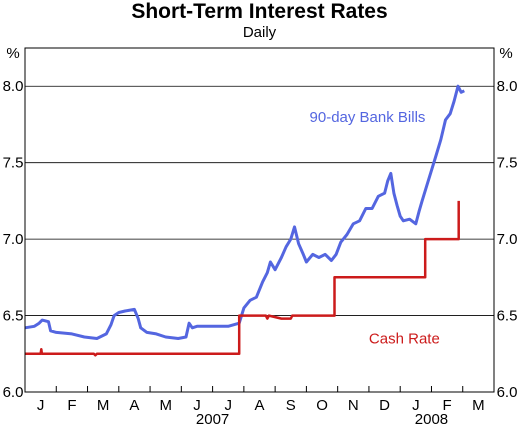  What do you see at coordinates (259, 11) in the screenshot?
I see `chart-title: Short-Term Interest Rates` at bounding box center [259, 11].